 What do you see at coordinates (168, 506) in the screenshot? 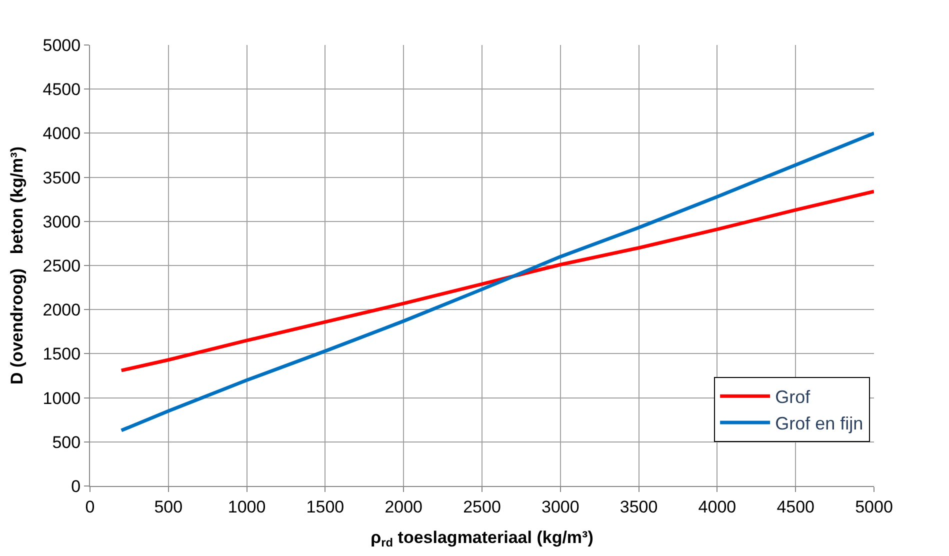
I see `x-tick-label: 500` at bounding box center [168, 506].